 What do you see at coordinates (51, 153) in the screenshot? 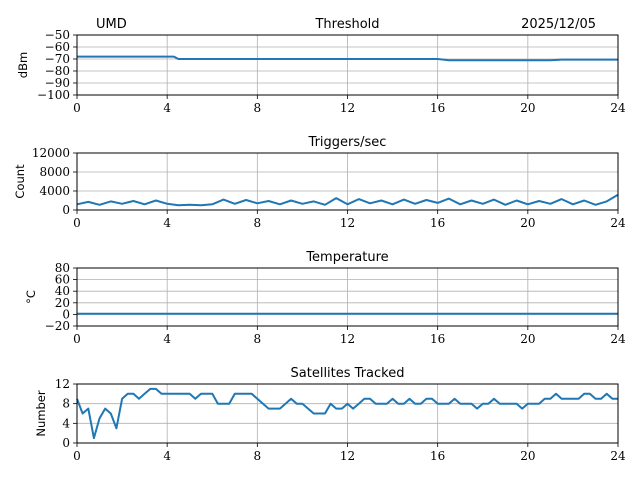
I see `y-tick-label: 12000` at bounding box center [51, 153].